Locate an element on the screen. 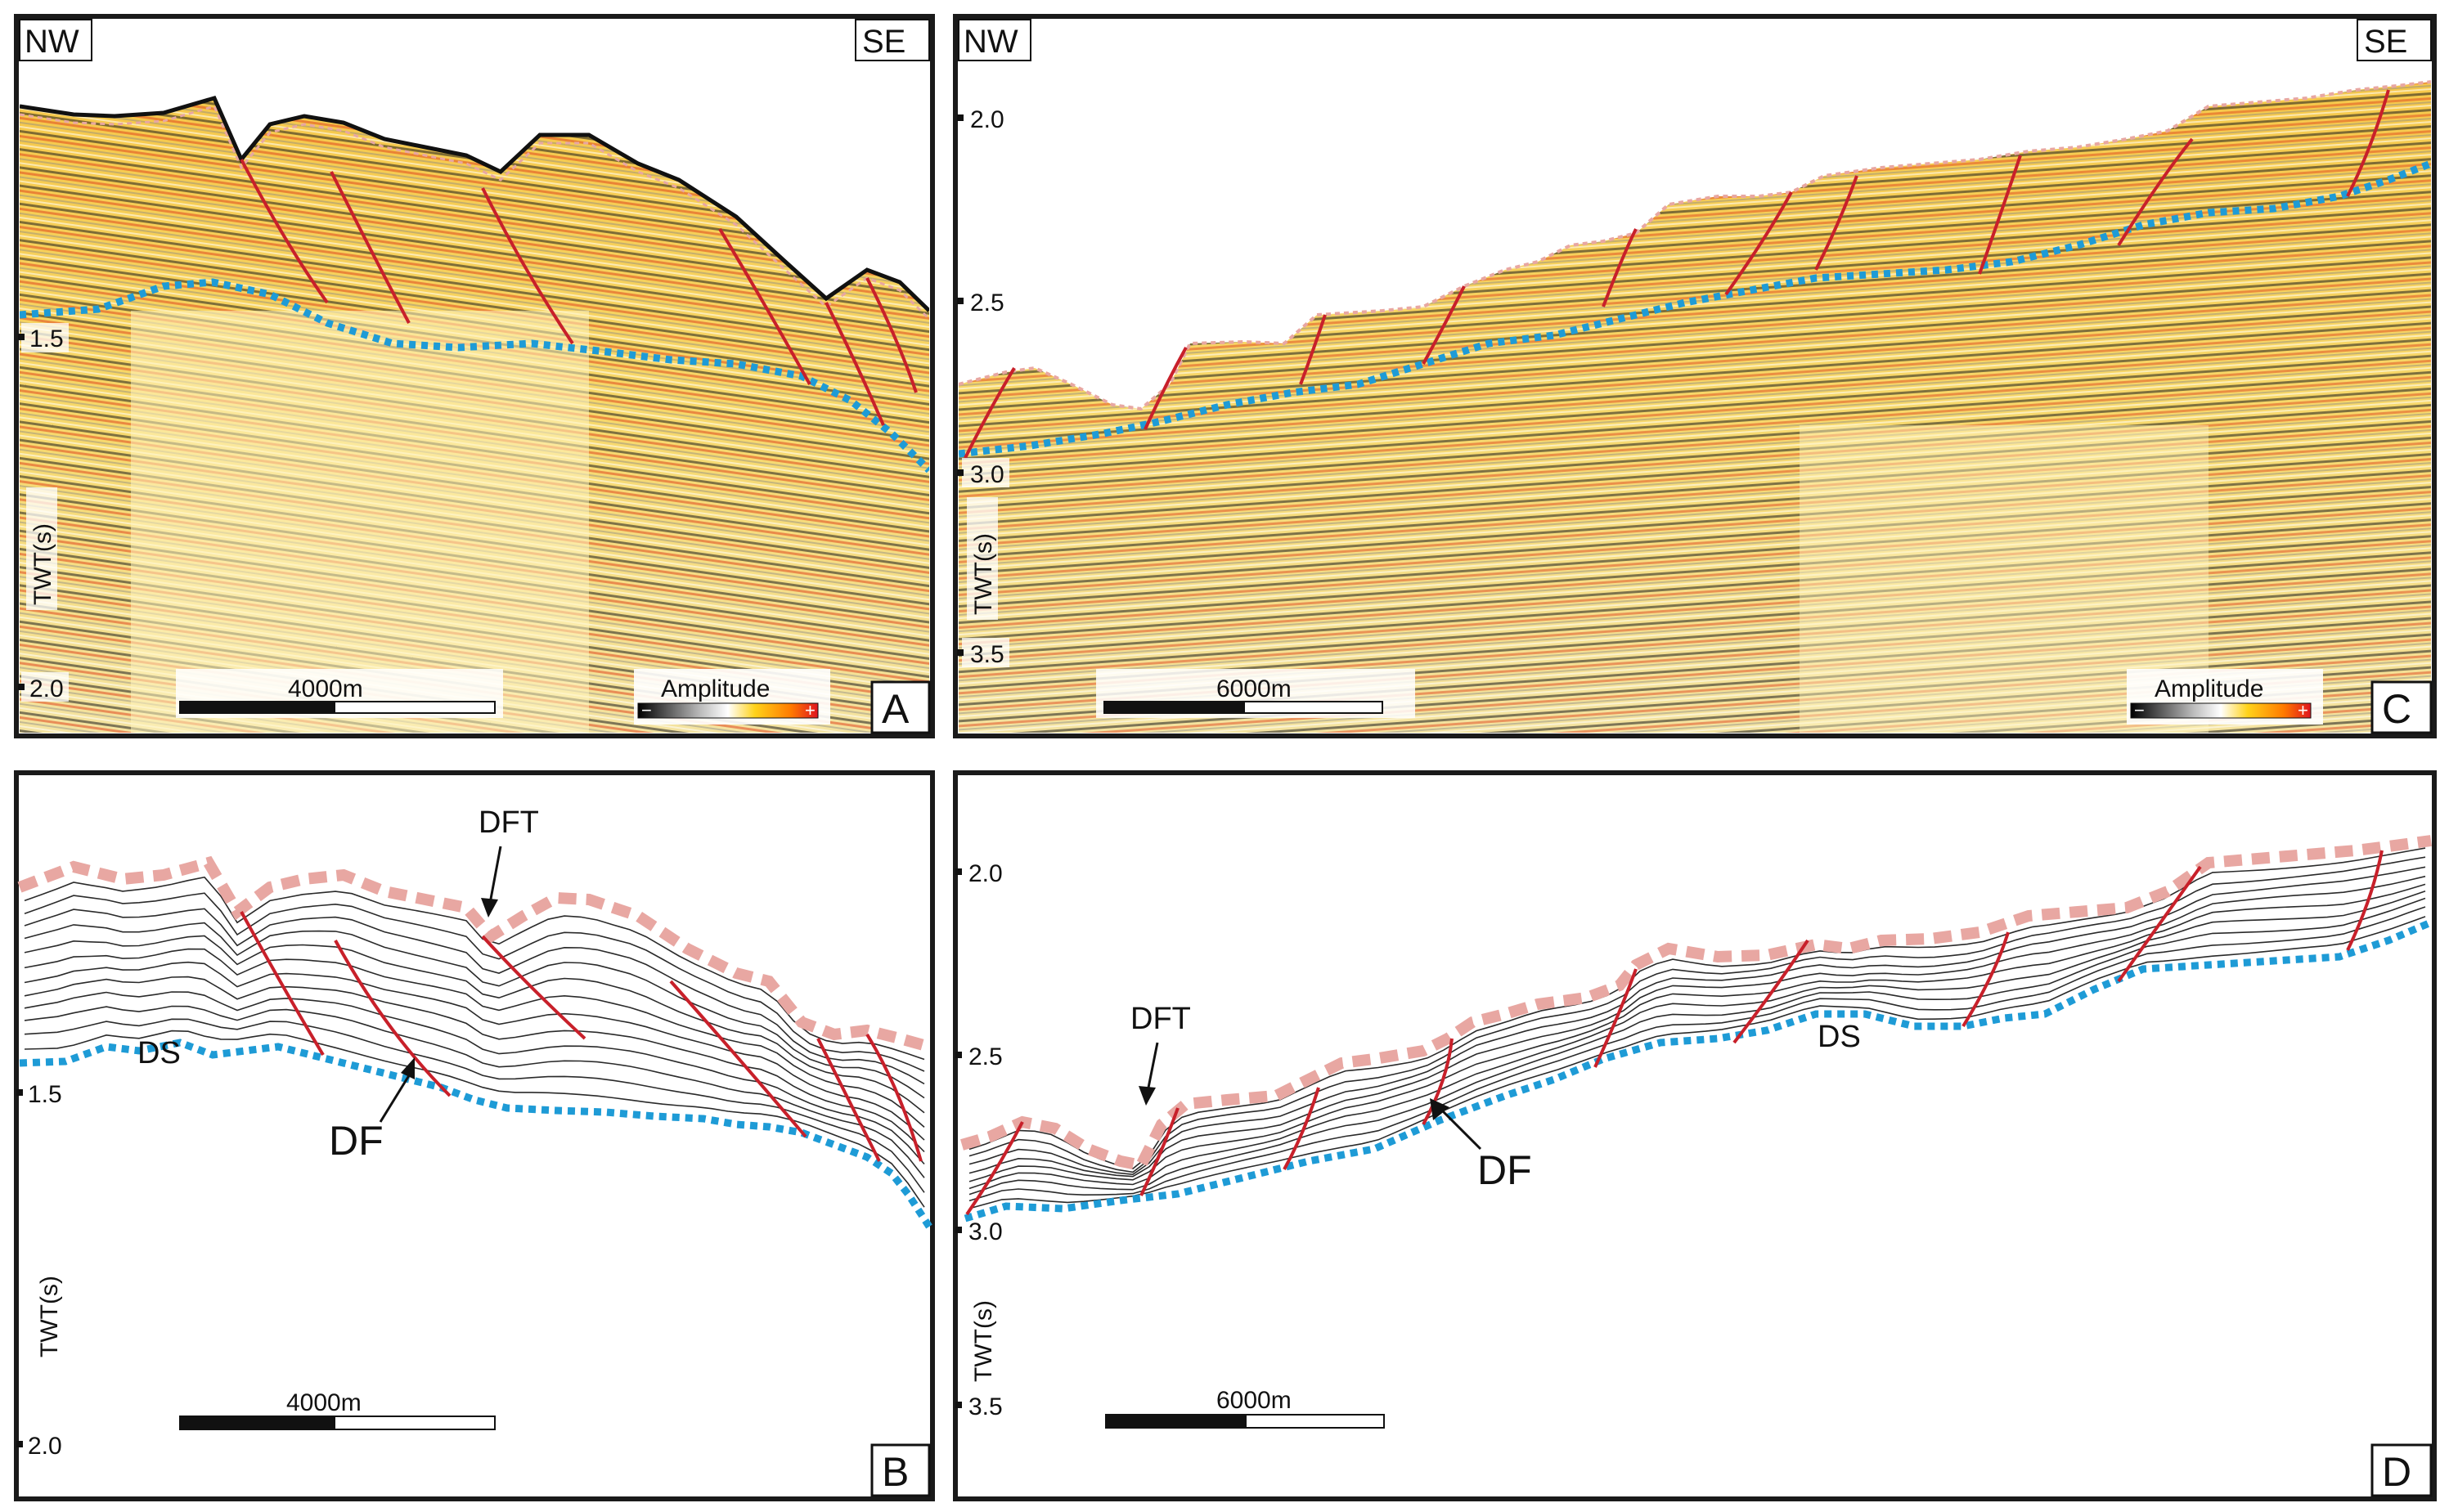  dir-box-se-a is located at coordinates (892, 40).